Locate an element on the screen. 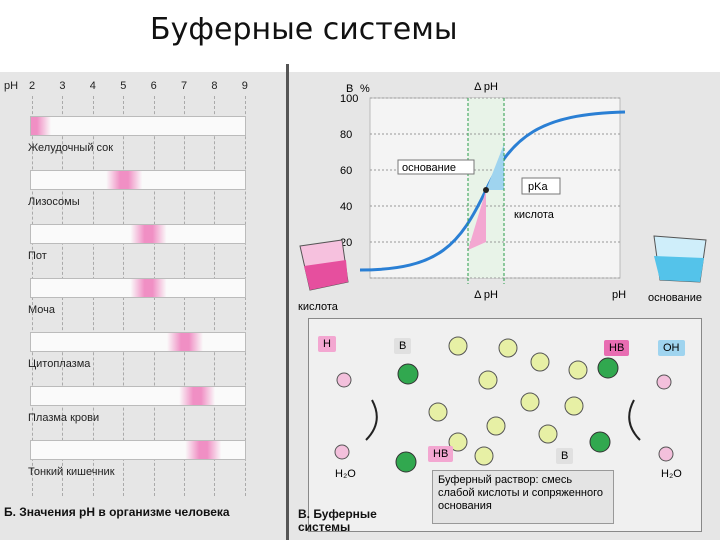  oh-minus-chip: OH is located at coordinates (671, 348).